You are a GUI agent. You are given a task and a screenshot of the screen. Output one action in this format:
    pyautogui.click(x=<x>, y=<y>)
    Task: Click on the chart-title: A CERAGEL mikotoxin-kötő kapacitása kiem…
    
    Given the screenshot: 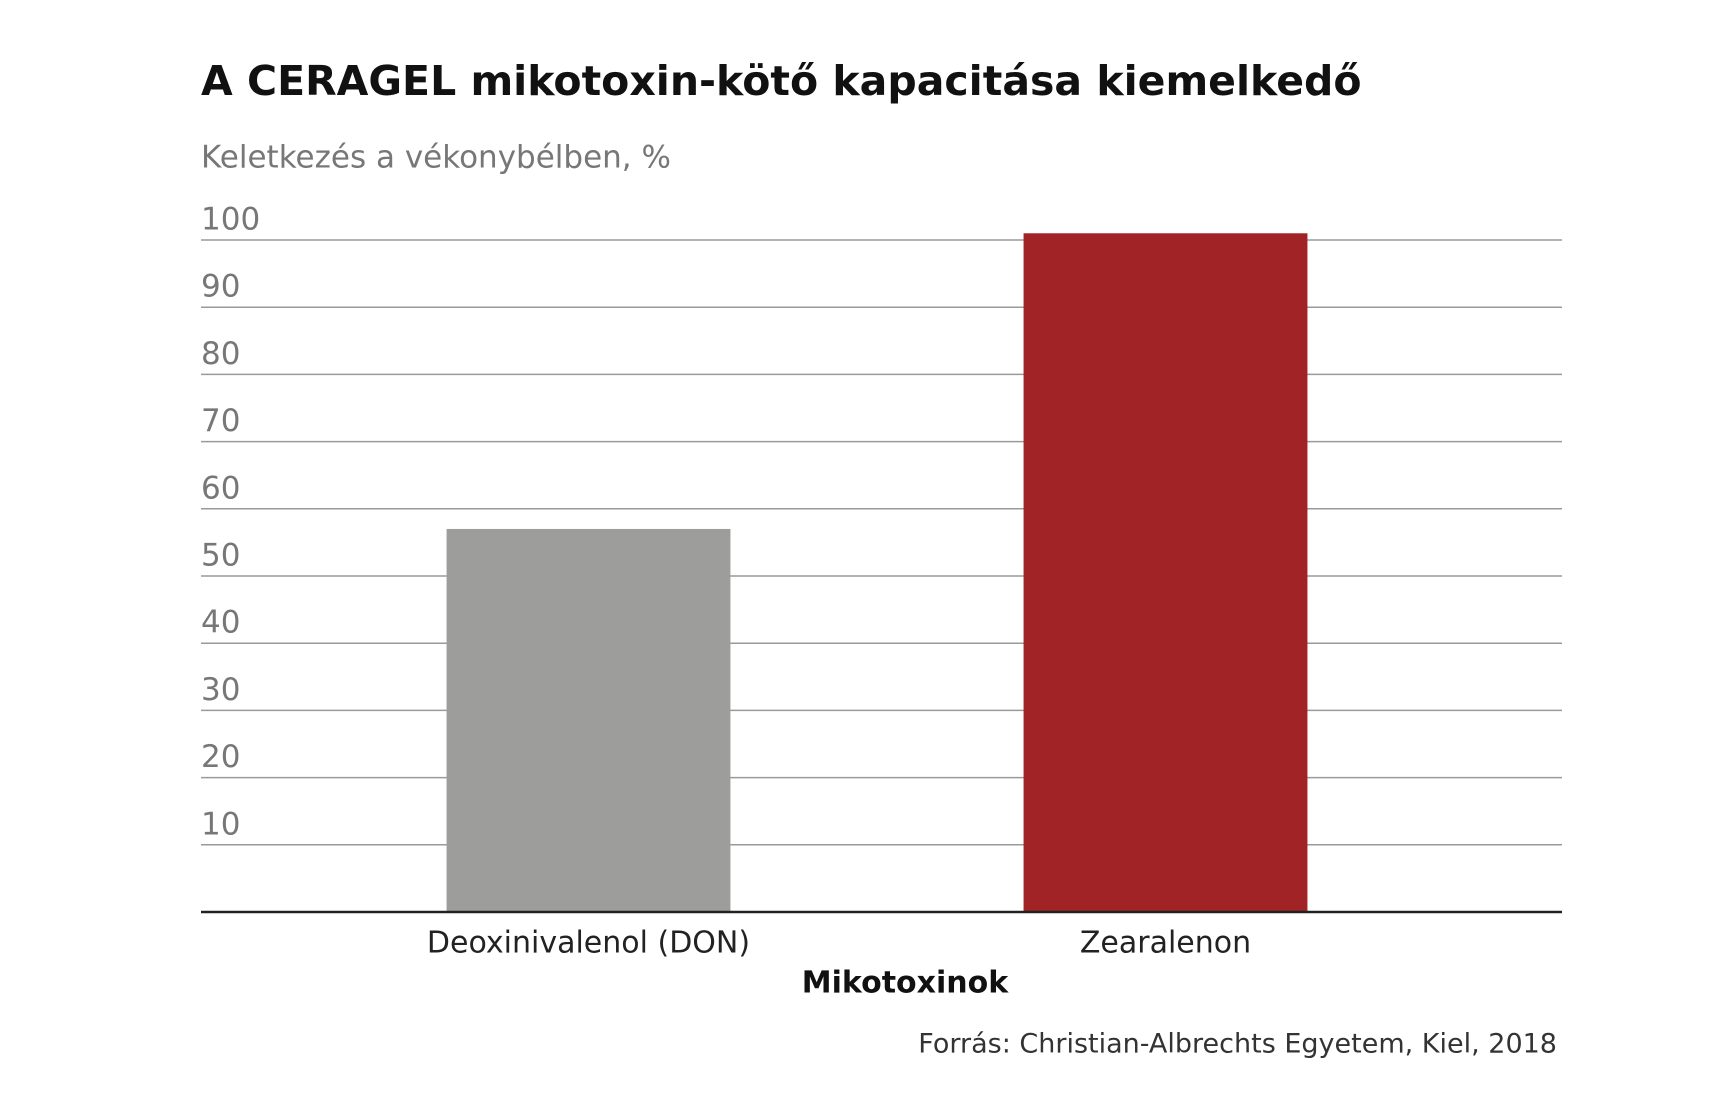 What is the action you would take?
    pyautogui.click(x=781, y=81)
    